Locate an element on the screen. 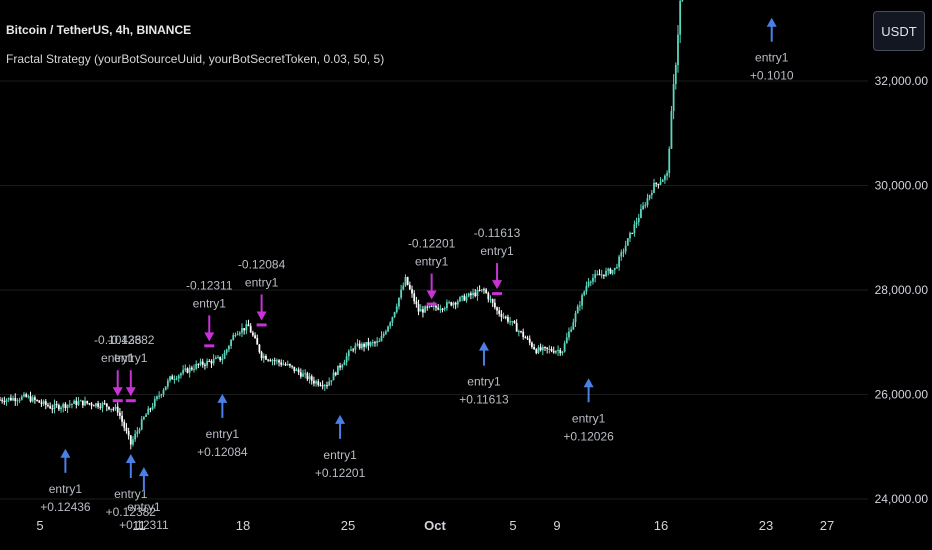 This screenshot has height=550, width=932. entry-marker: entry1 +0.1010 is located at coordinates (772, 50).